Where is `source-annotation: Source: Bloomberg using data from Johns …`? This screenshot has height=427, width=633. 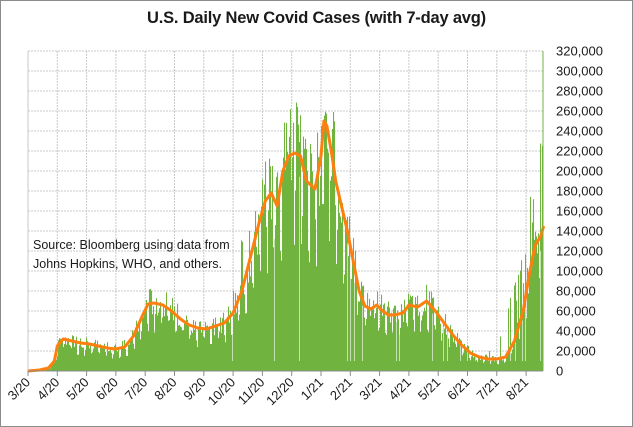 source-annotation: Source: Bloomberg using data from Johns … is located at coordinates (131, 255).